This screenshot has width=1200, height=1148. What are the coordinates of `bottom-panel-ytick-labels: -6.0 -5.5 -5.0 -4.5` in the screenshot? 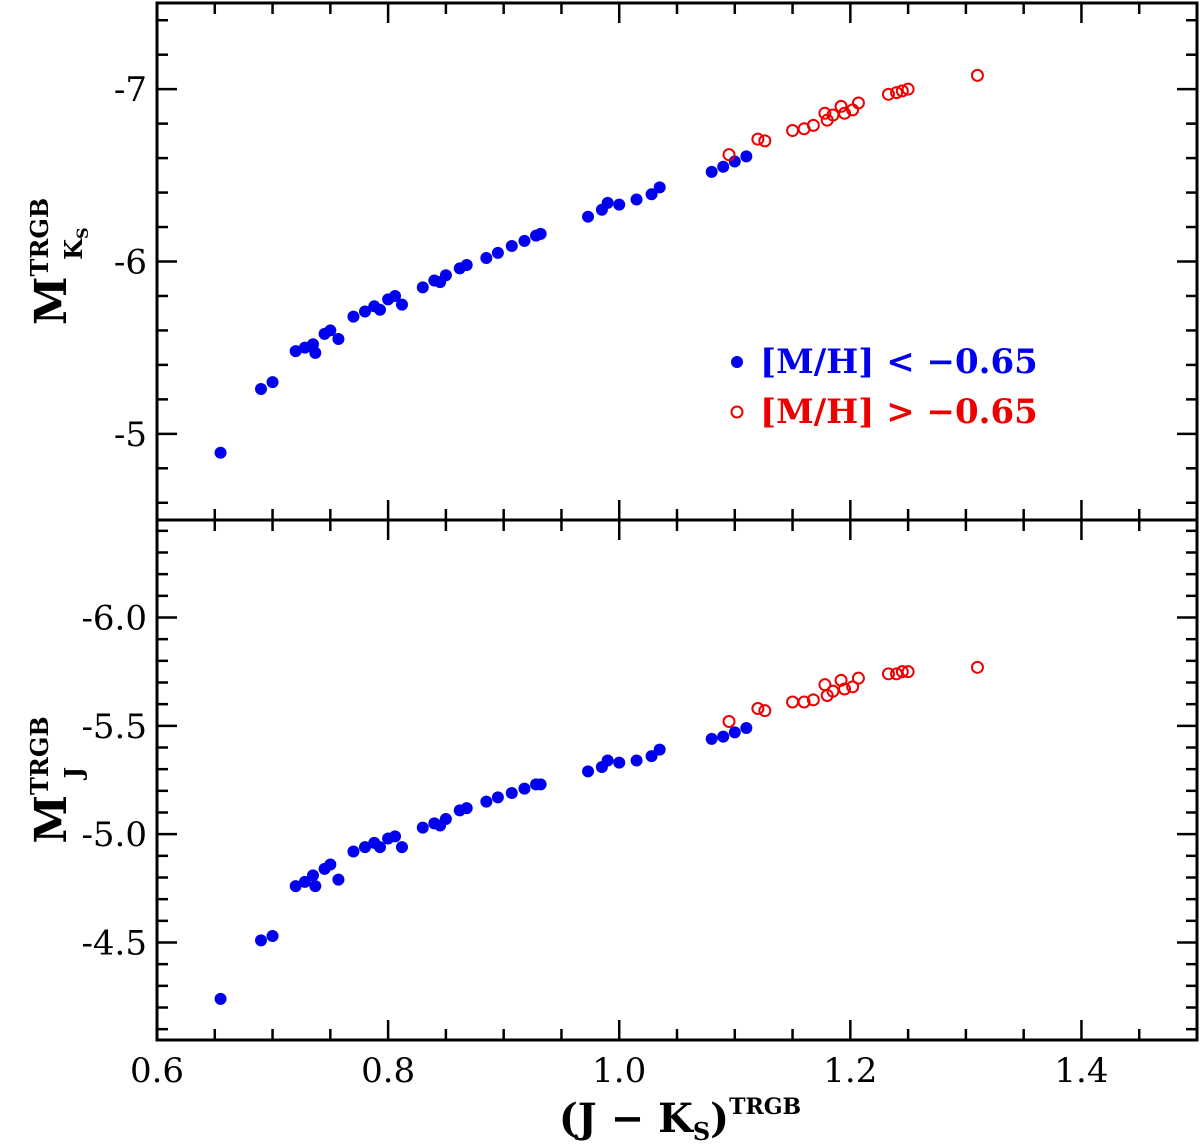 It's located at (114, 781).